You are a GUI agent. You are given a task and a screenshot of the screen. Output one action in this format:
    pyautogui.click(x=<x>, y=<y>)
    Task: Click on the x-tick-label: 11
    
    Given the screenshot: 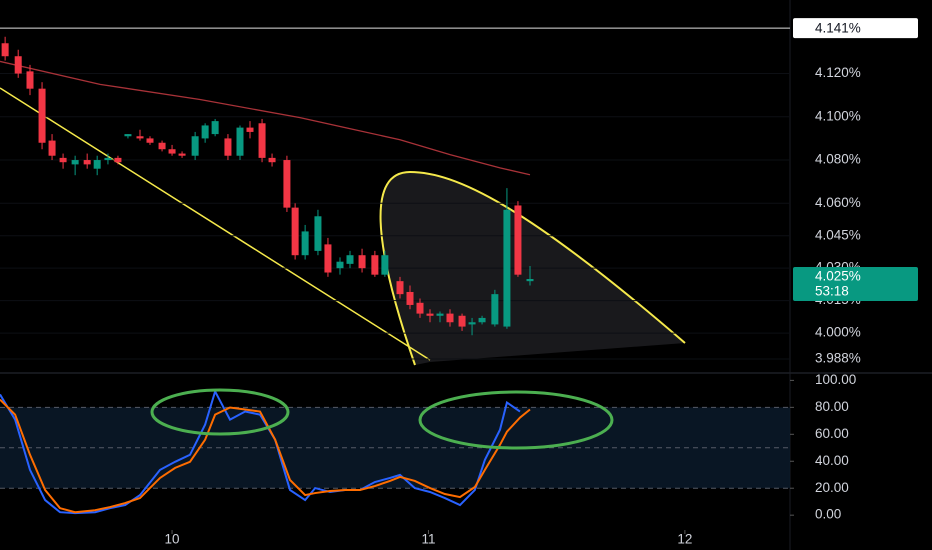 What is the action you would take?
    pyautogui.click(x=428, y=539)
    